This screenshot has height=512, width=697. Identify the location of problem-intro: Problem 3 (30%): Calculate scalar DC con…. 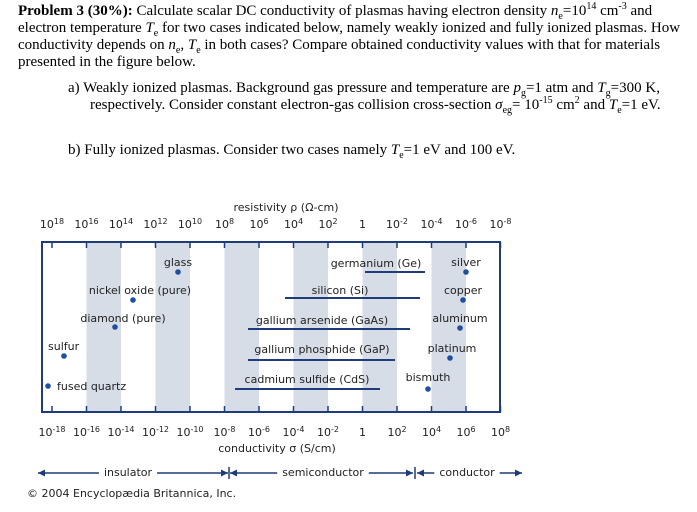
(352, 36).